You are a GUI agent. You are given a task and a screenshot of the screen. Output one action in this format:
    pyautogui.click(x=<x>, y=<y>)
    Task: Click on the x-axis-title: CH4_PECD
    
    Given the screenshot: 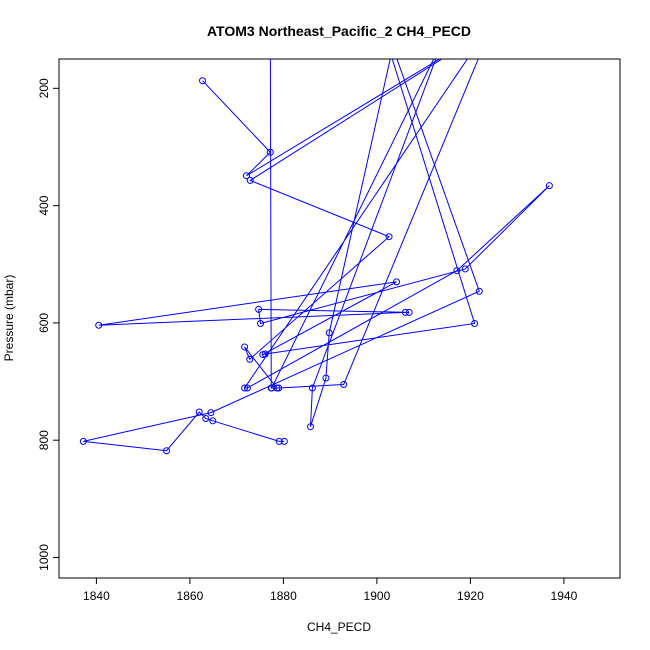 What is the action you would take?
    pyautogui.click(x=339, y=627)
    